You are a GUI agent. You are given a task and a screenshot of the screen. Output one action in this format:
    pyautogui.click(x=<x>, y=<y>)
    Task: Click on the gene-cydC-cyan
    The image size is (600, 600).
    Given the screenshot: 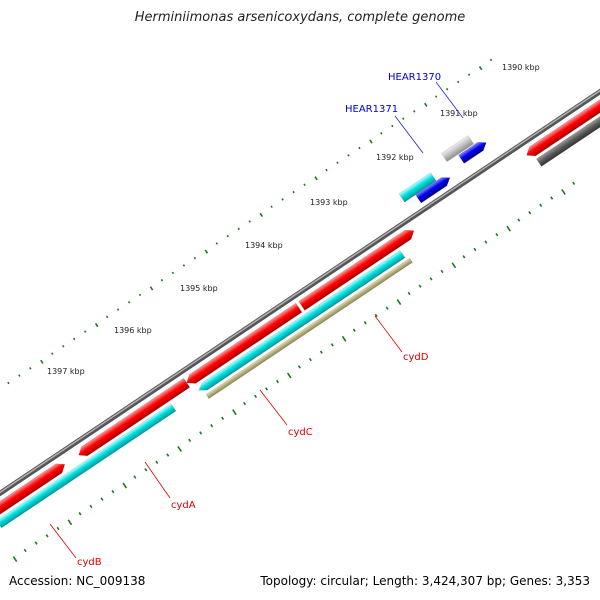 What is the action you would take?
    pyautogui.click(x=302, y=320)
    